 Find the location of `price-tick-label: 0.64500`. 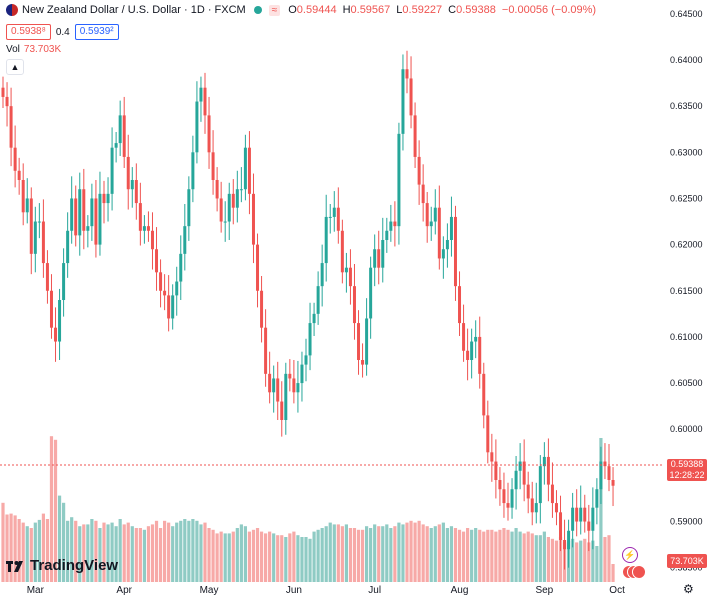

price-tick-label: 0.64500 is located at coordinates (686, 14).